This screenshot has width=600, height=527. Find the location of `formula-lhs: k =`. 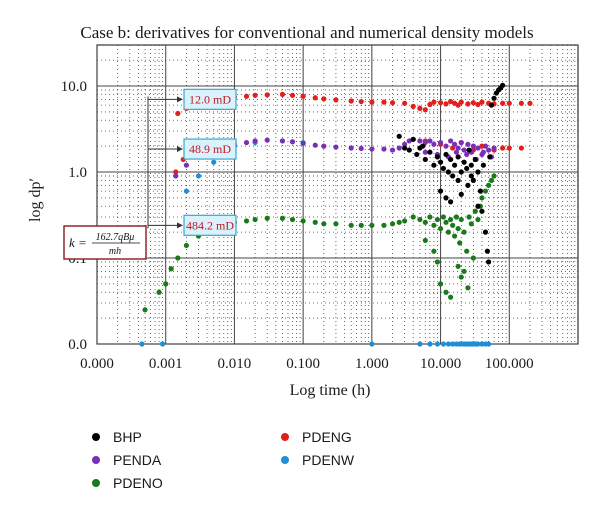

formula-lhs: k = is located at coordinates (78, 242).